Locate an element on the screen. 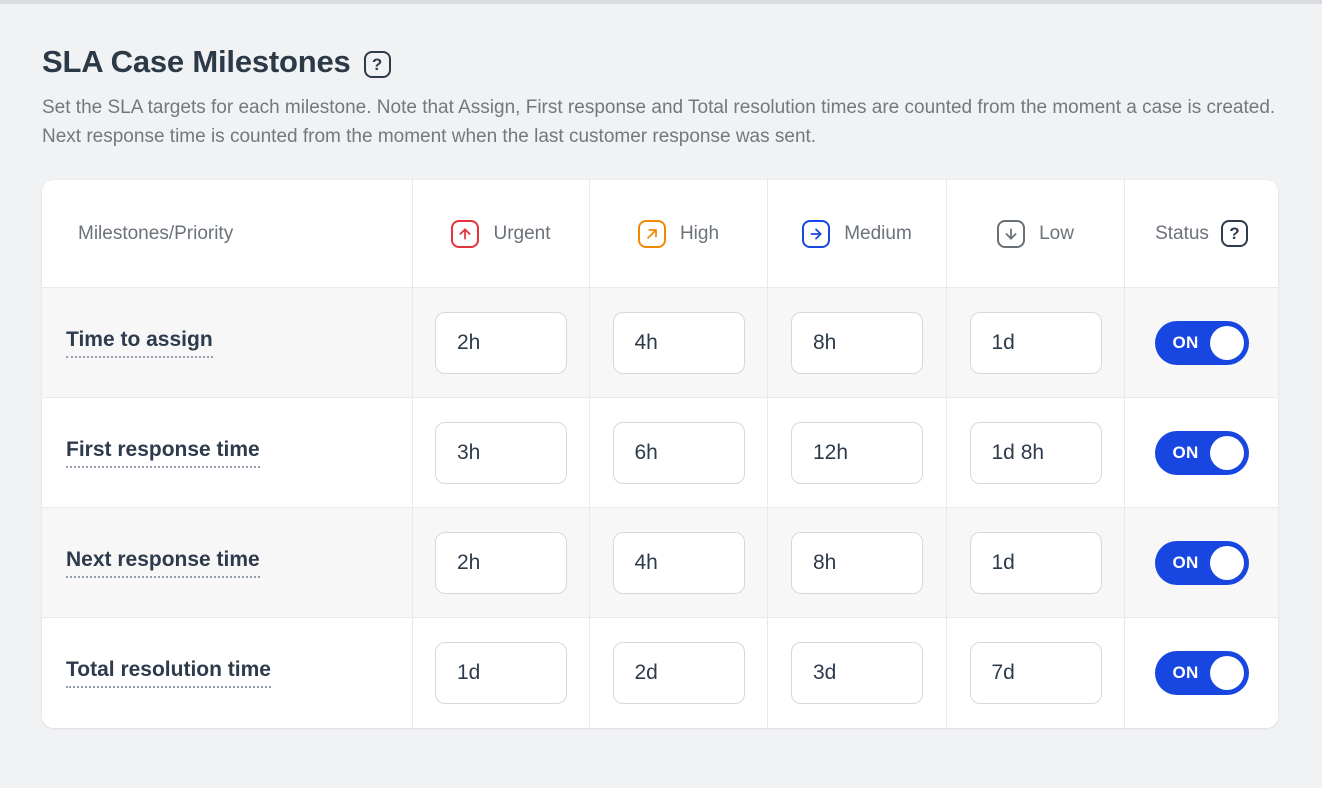  column-label: Urgent is located at coordinates (522, 233).